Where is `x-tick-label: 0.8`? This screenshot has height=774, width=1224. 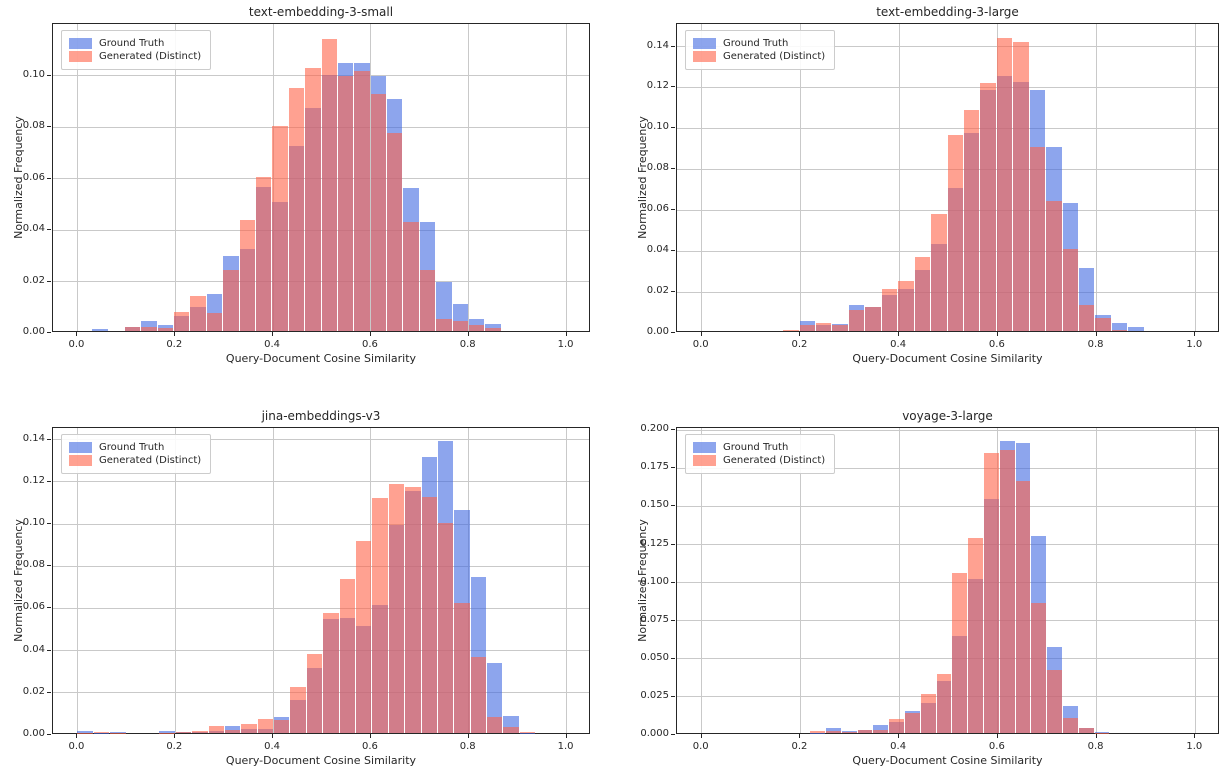 x-tick-label: 0.8 is located at coordinates (1095, 344).